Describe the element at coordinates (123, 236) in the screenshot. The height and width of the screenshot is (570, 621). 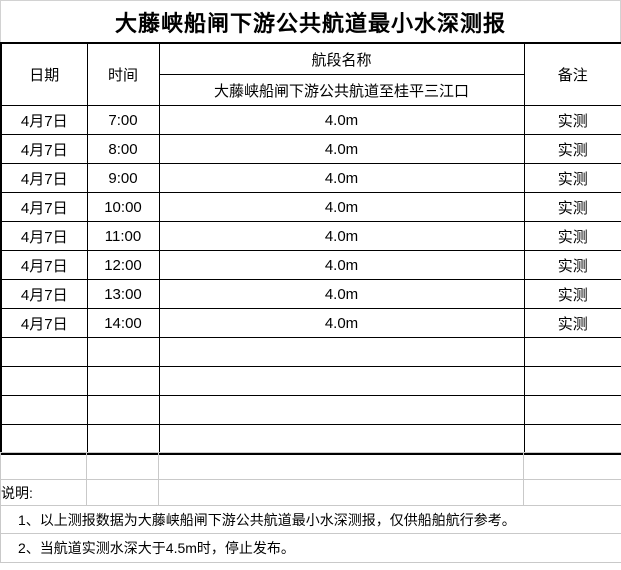
I see `cell-time: 11:00` at that location.